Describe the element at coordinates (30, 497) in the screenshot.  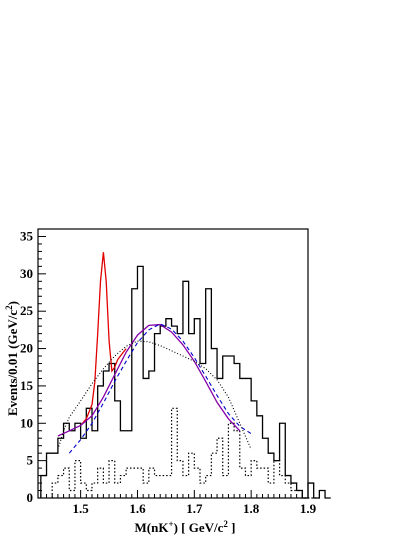
I see `y-tick-label: 0` at that location.